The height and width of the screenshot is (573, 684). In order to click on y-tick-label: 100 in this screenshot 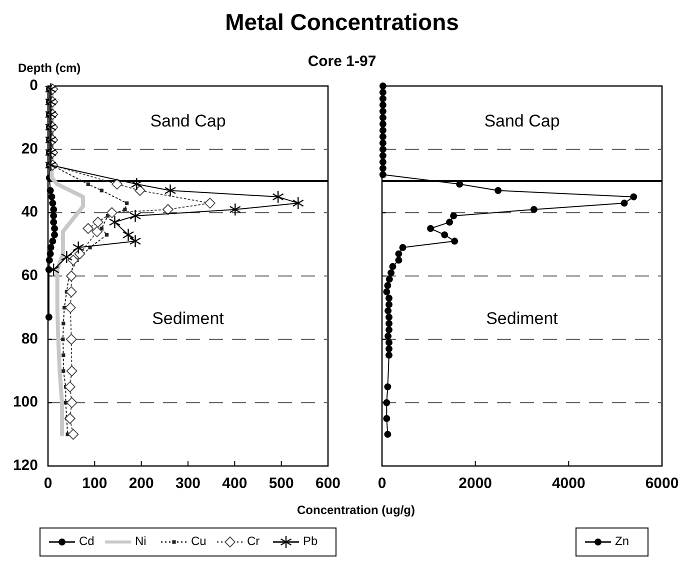, I will do `click(25, 402)`.